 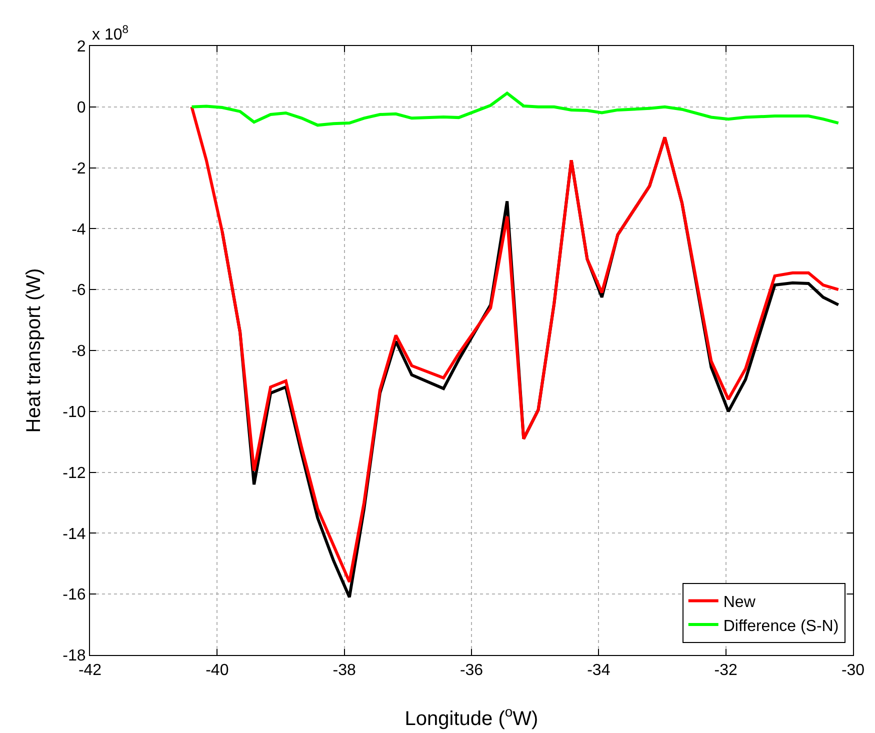 I want to click on y-tick-label: -4, so click(x=79, y=229).